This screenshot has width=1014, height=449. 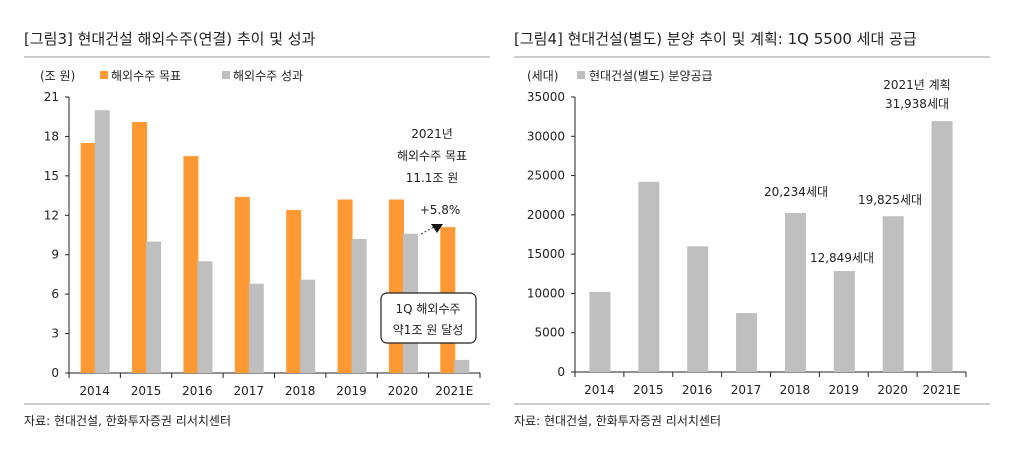 I want to click on callout-line1: 1Q 해외수주, so click(x=427, y=309).